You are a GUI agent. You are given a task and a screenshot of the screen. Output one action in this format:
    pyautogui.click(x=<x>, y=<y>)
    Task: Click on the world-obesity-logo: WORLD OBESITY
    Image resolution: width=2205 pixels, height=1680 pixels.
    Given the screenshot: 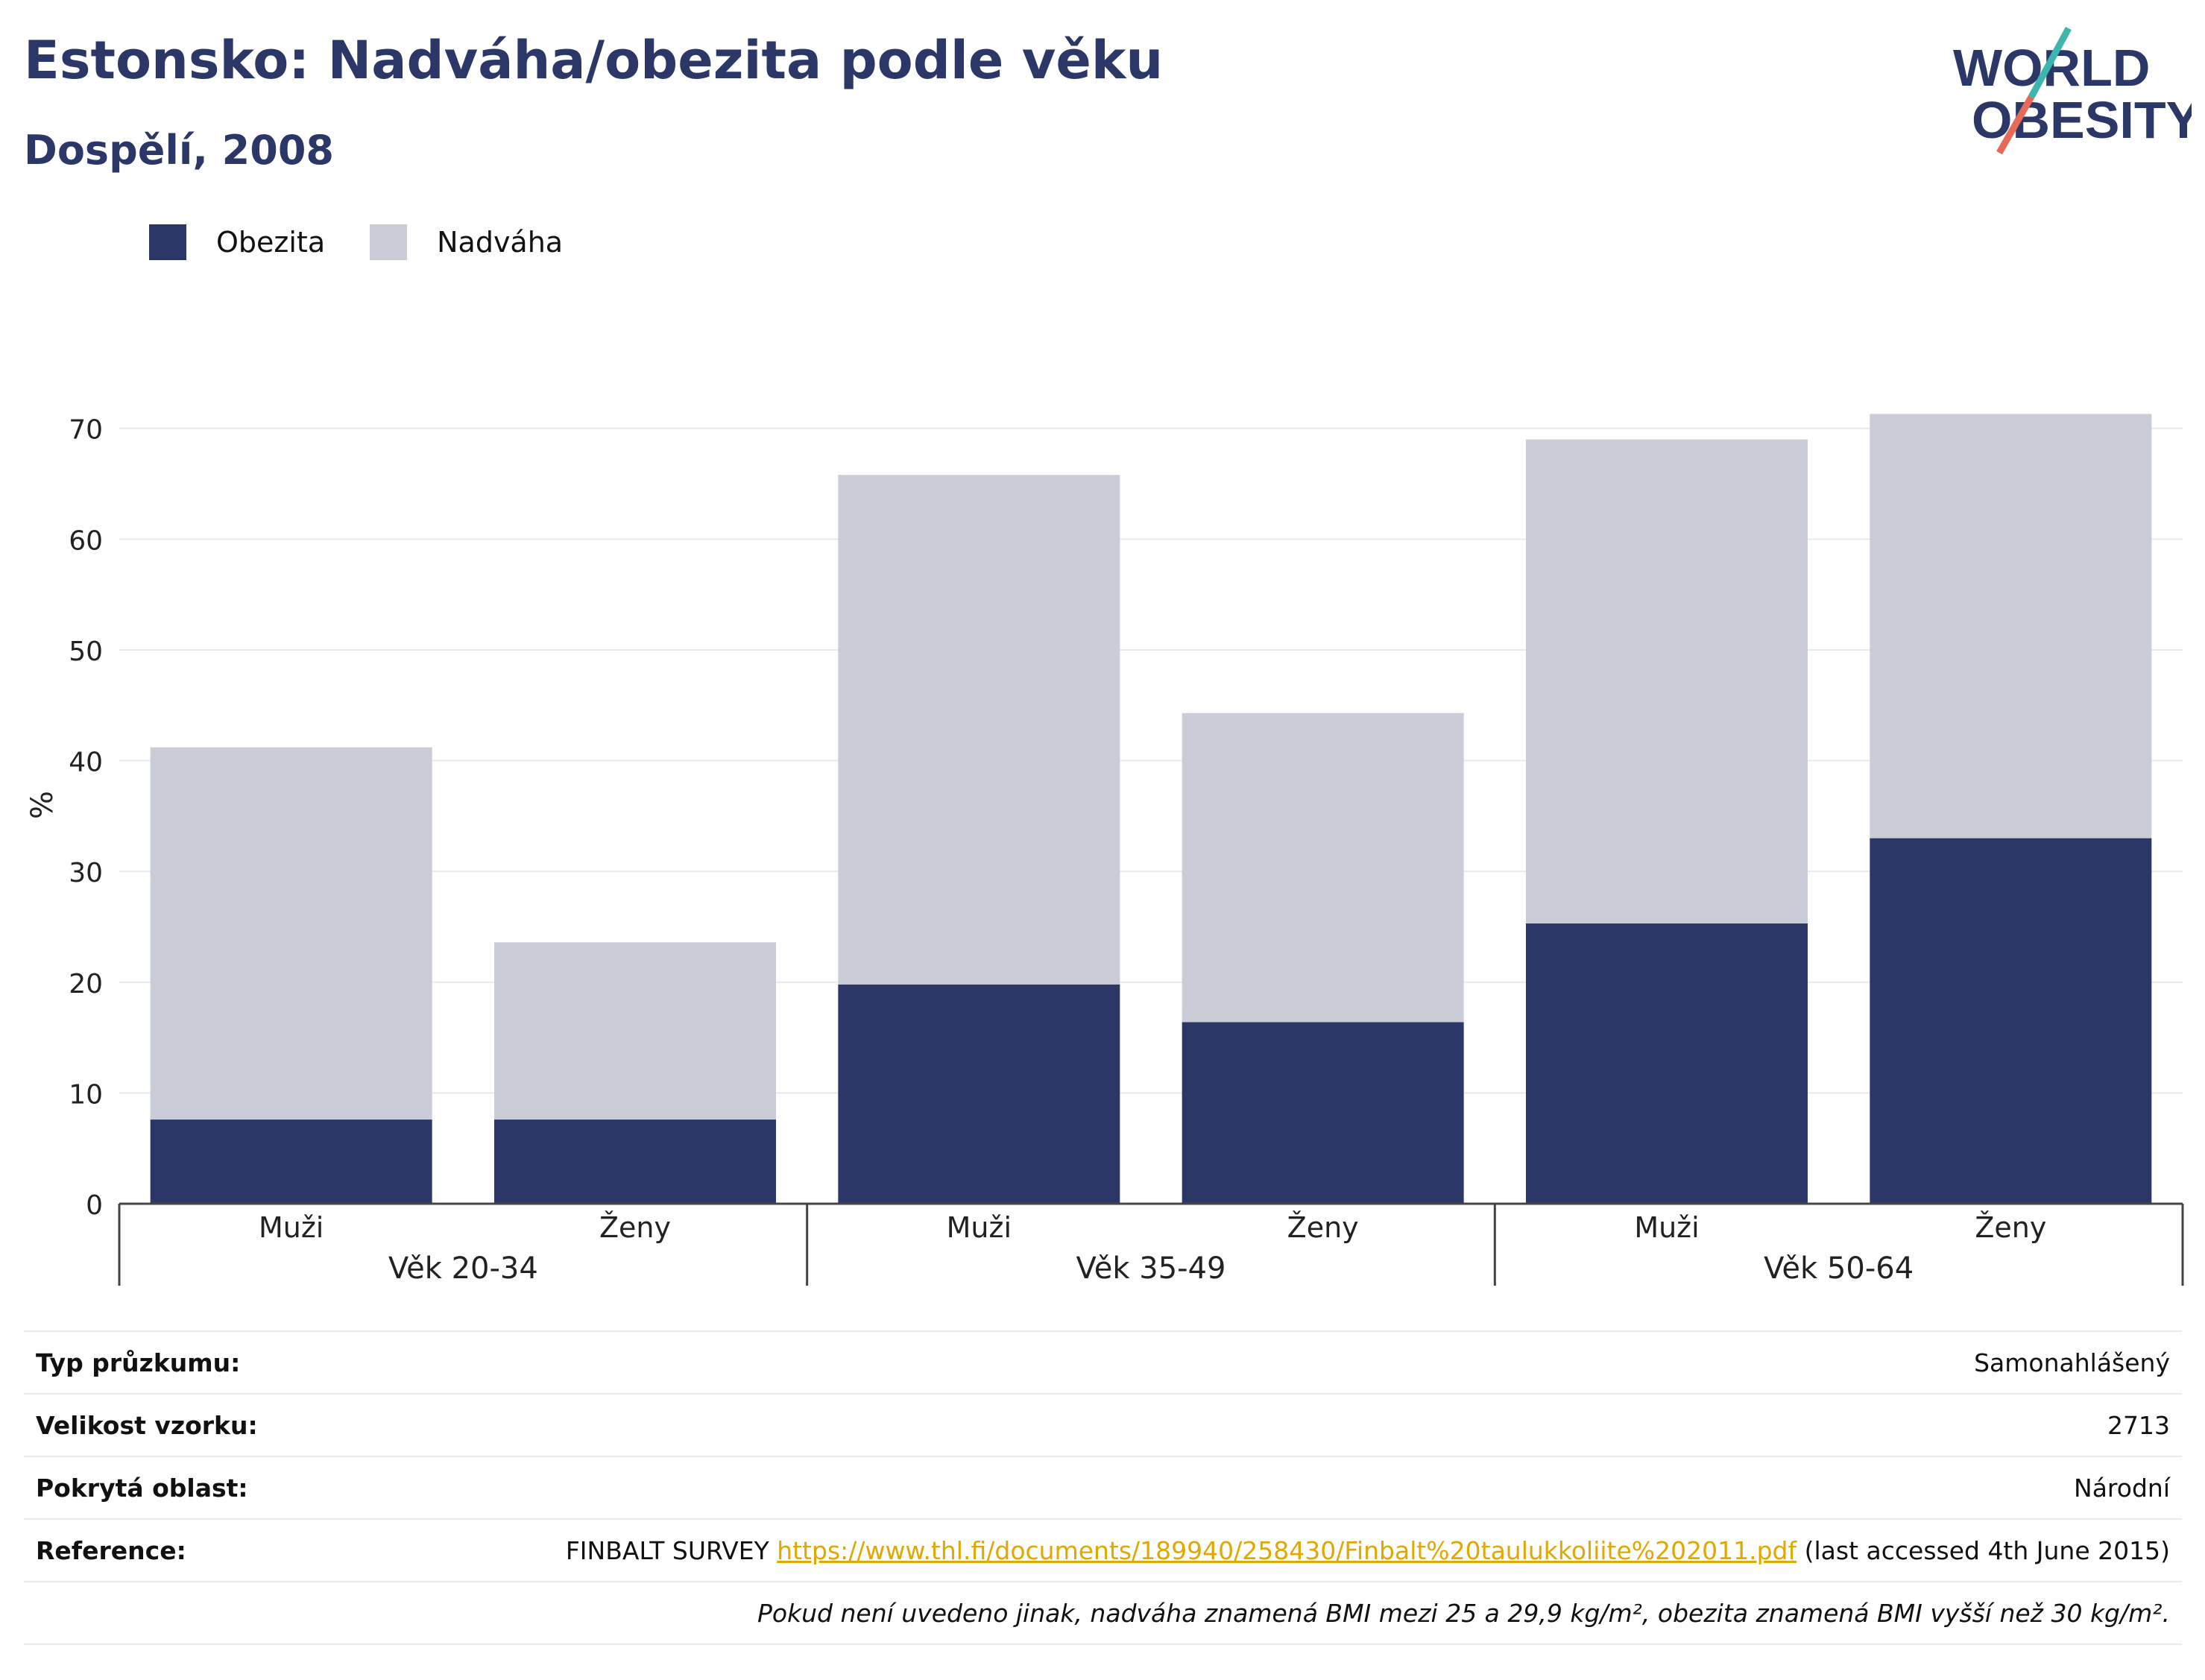 What is the action you would take?
    pyautogui.click(x=2072, y=90)
    